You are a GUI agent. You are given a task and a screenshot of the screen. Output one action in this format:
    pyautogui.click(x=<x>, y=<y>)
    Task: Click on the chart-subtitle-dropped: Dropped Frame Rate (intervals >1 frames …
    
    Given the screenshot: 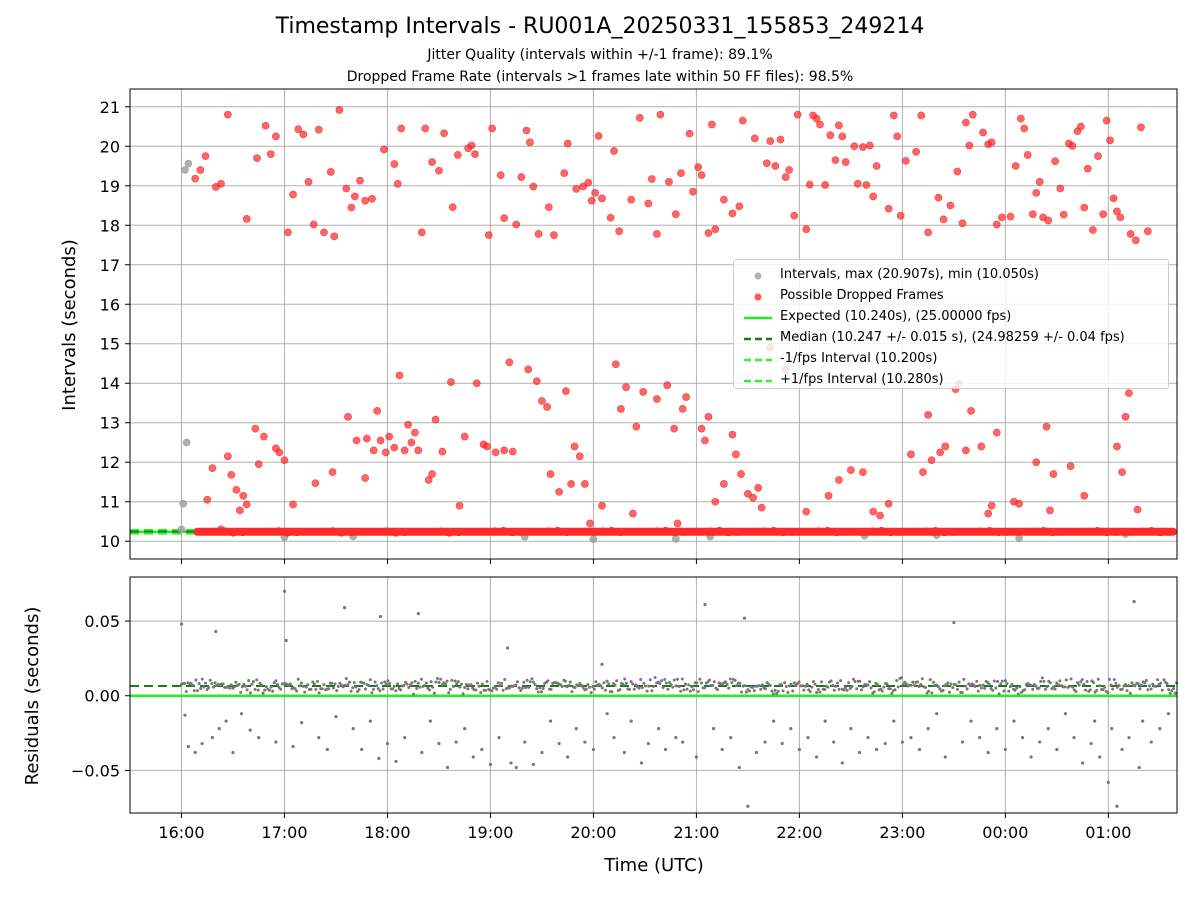 What is the action you would take?
    pyautogui.click(x=600, y=77)
    